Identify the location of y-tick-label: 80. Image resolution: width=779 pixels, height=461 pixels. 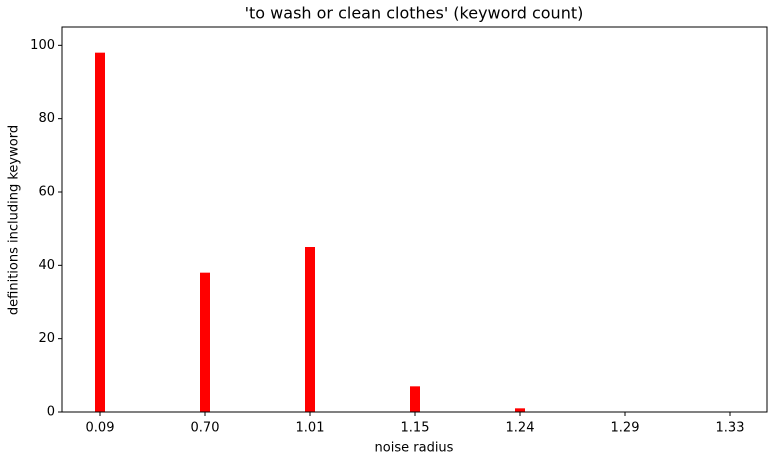
(46, 118).